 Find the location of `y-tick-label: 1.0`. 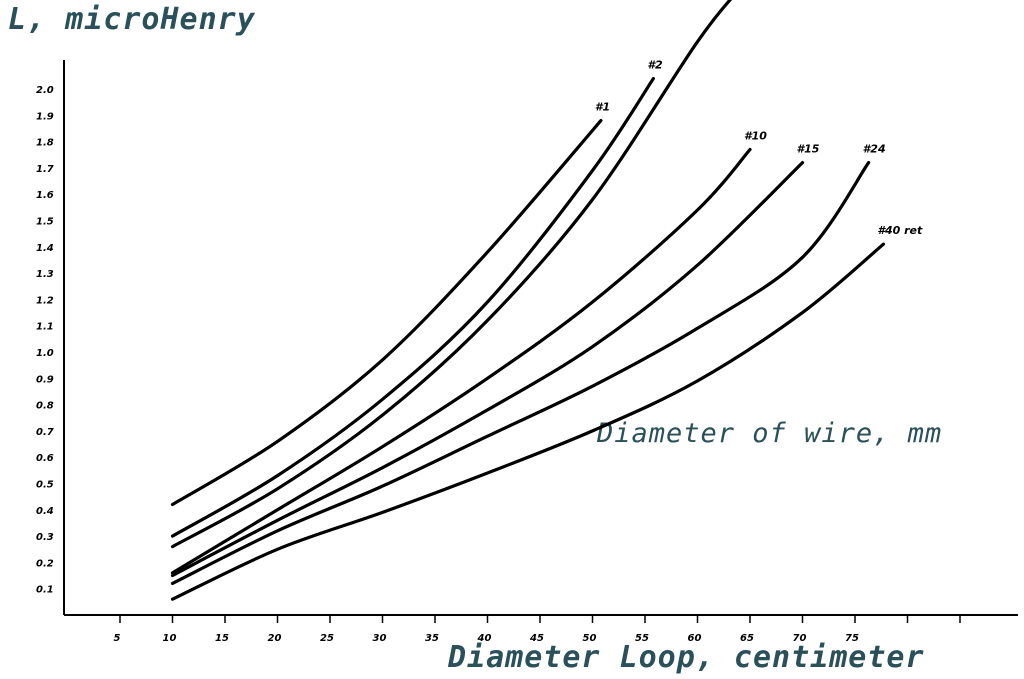

y-tick-label: 1.0 is located at coordinates (45, 353).